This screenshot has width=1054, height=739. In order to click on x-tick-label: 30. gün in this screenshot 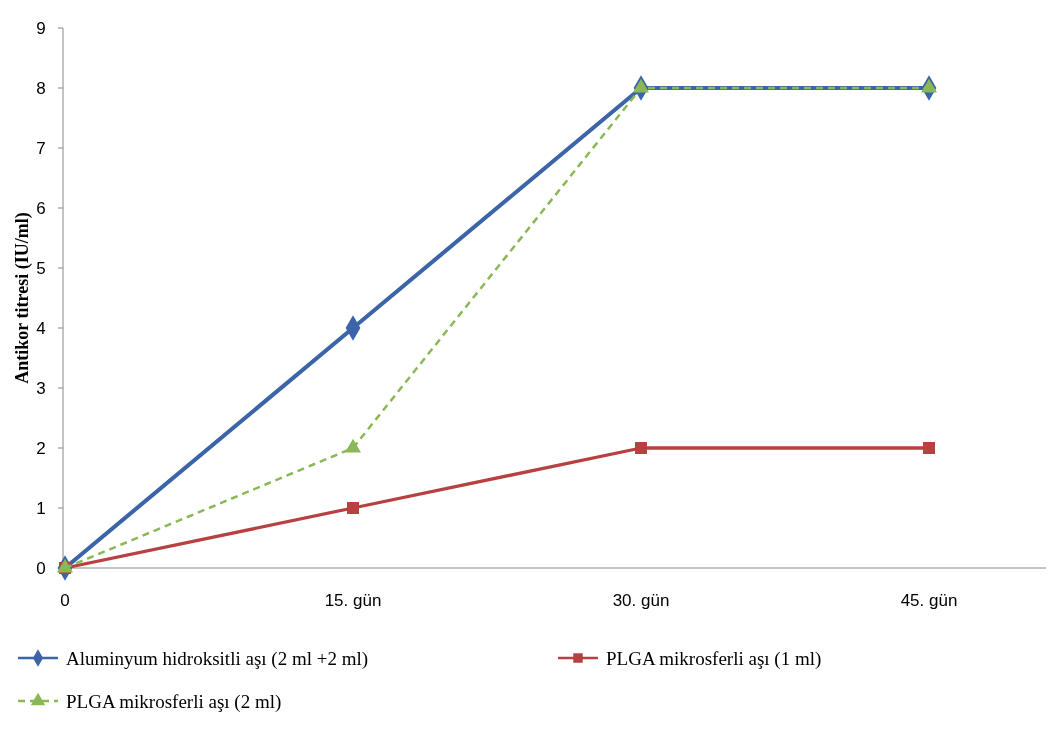, I will do `click(641, 600)`.